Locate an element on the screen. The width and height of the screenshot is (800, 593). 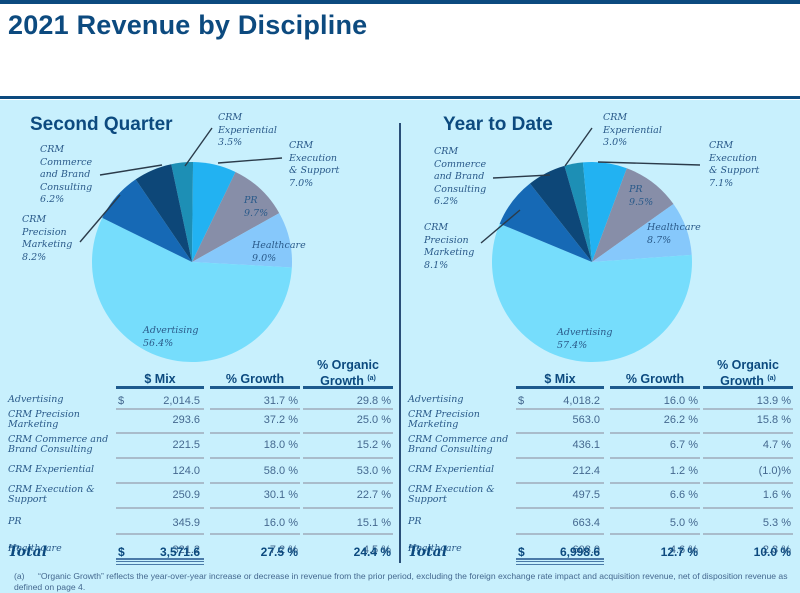
leader-line-crm-experiential is located at coordinates (198, 147).